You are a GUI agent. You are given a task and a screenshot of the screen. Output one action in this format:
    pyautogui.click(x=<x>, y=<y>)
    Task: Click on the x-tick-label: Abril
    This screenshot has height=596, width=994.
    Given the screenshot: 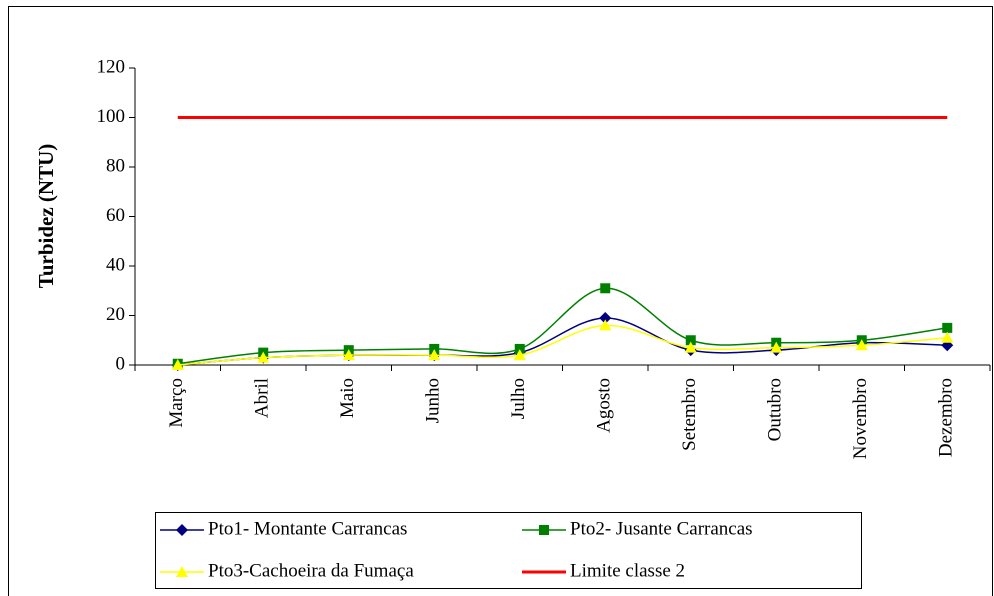 What is the action you would take?
    pyautogui.click(x=262, y=398)
    